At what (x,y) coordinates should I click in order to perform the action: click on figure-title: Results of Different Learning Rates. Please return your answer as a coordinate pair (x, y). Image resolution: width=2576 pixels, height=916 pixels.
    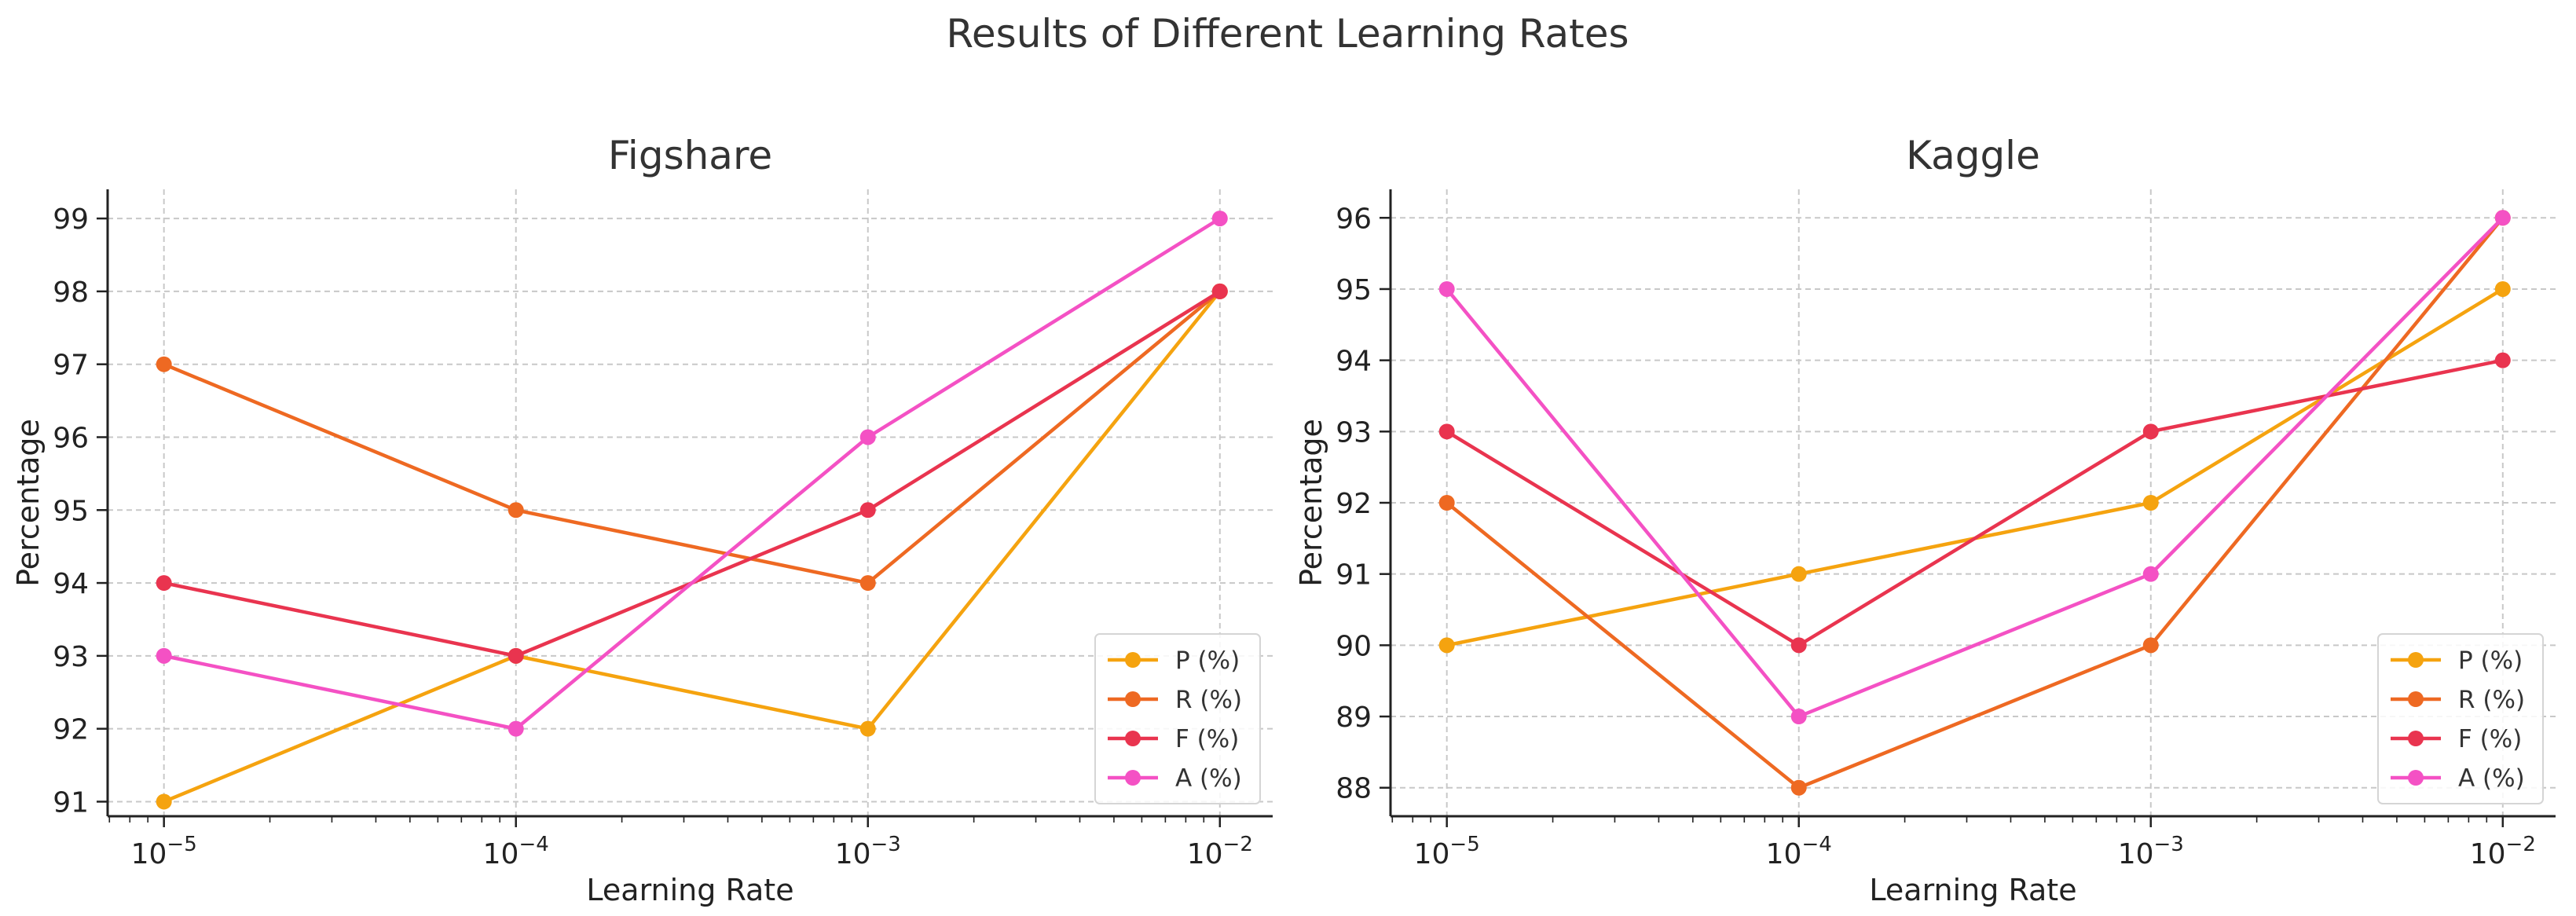
    Looking at the image, I should click on (1287, 34).